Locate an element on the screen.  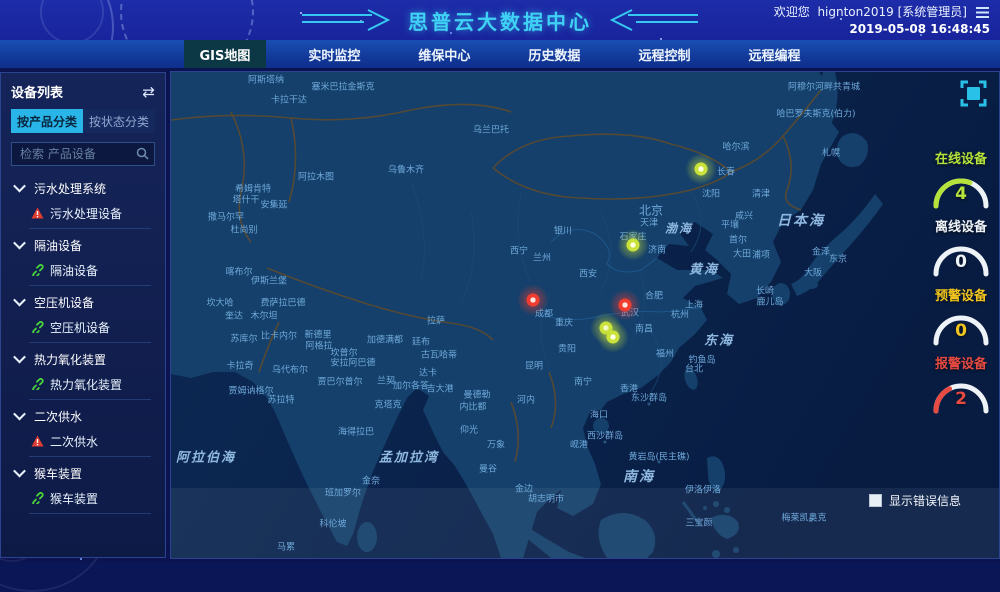
tree-device-item: 热力氧化装置 is located at coordinates (83, 384).